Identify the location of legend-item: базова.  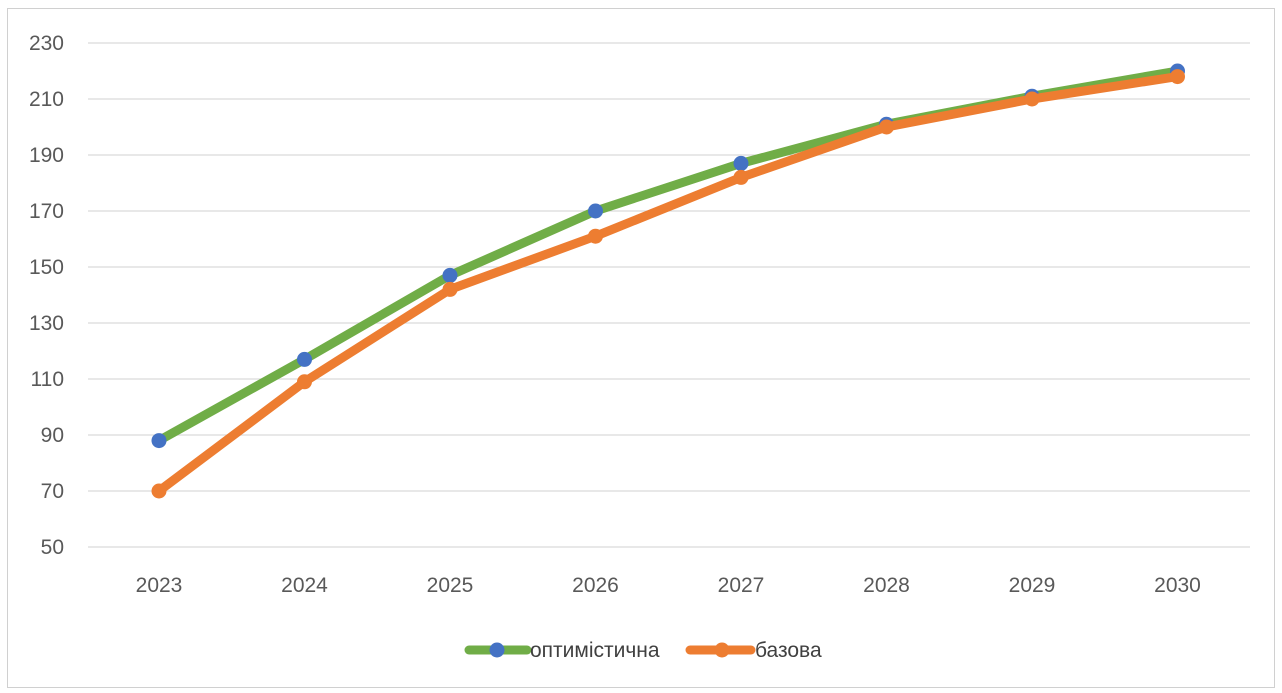
(753, 650).